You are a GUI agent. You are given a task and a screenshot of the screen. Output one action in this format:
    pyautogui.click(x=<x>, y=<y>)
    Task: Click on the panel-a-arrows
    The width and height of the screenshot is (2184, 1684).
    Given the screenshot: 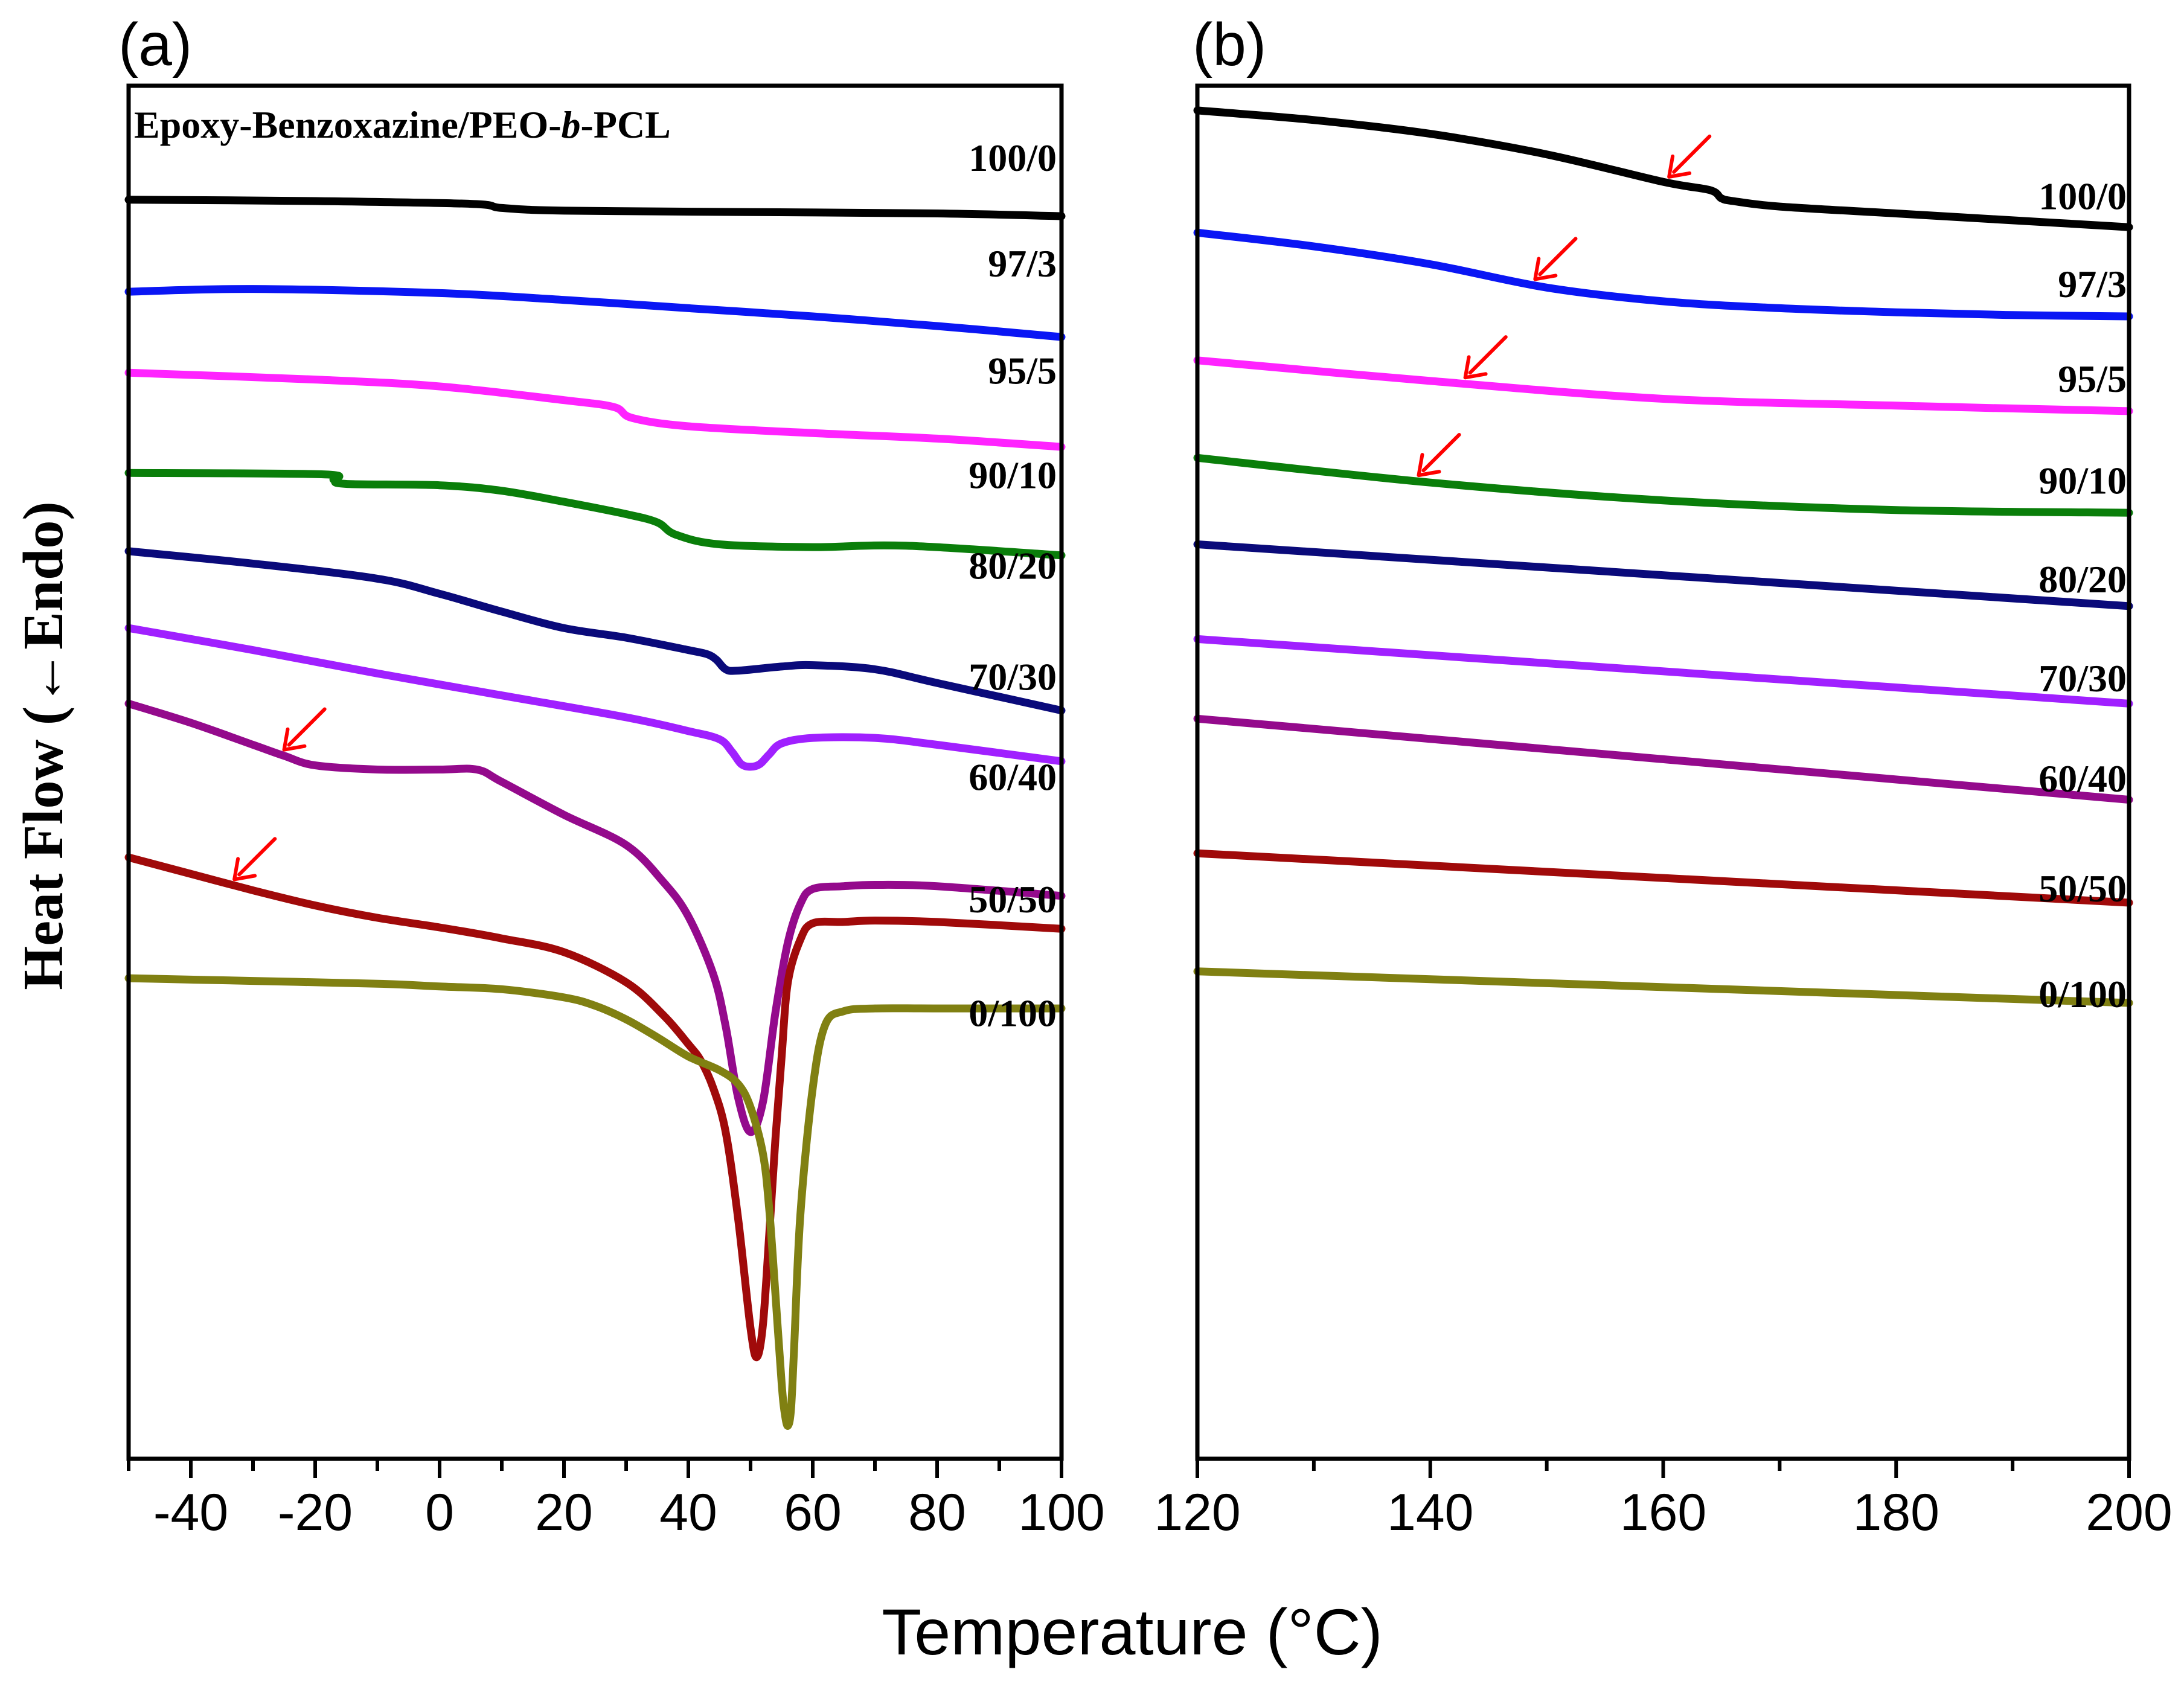 What is the action you would take?
    pyautogui.click(x=279, y=794)
    